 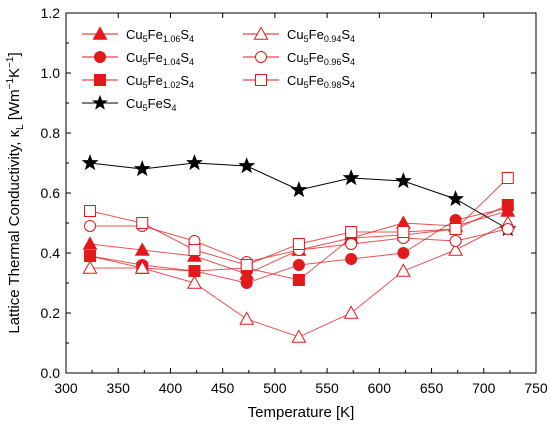 What do you see at coordinates (160, 35) in the screenshot?
I see `legend-label: Cu5Fe1.06S4` at bounding box center [160, 35].